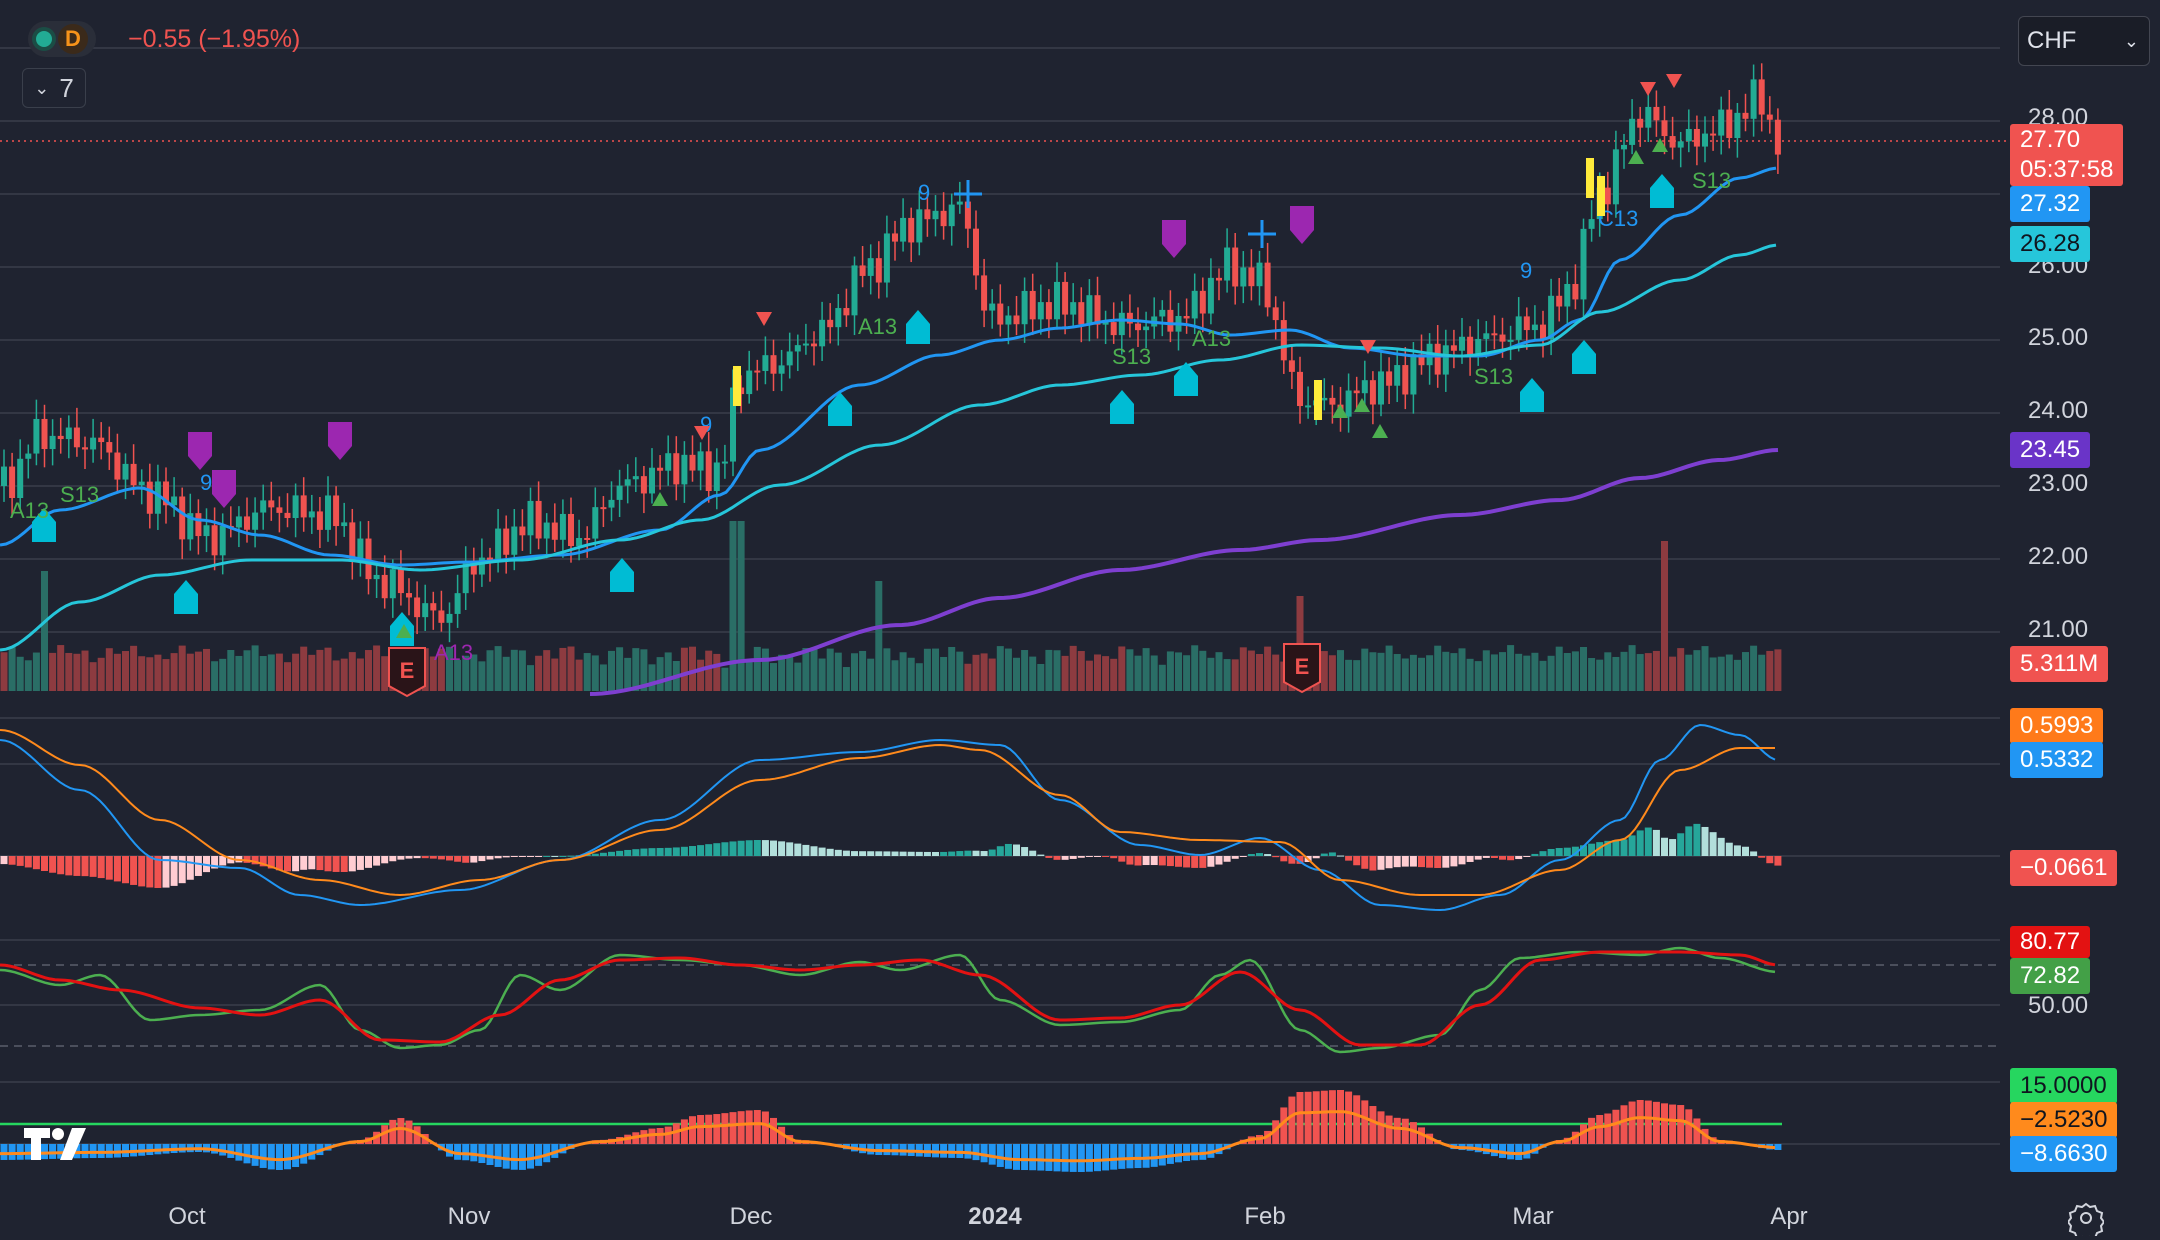 This screenshot has width=2160, height=1240. Describe the element at coordinates (2086, 1218) in the screenshot. I see `settings-gear-icon` at that location.